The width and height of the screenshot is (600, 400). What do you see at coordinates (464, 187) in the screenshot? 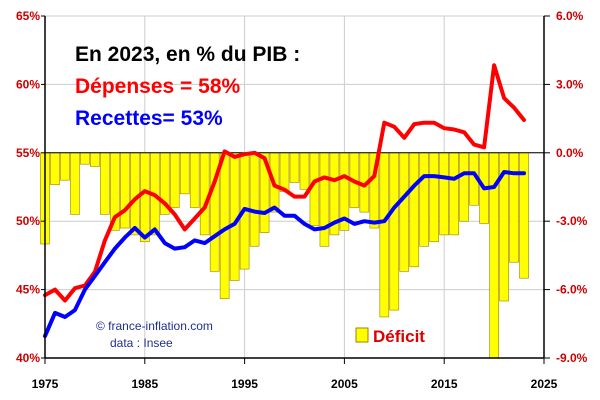
I see `deficit-bar-2017` at bounding box center [464, 187].